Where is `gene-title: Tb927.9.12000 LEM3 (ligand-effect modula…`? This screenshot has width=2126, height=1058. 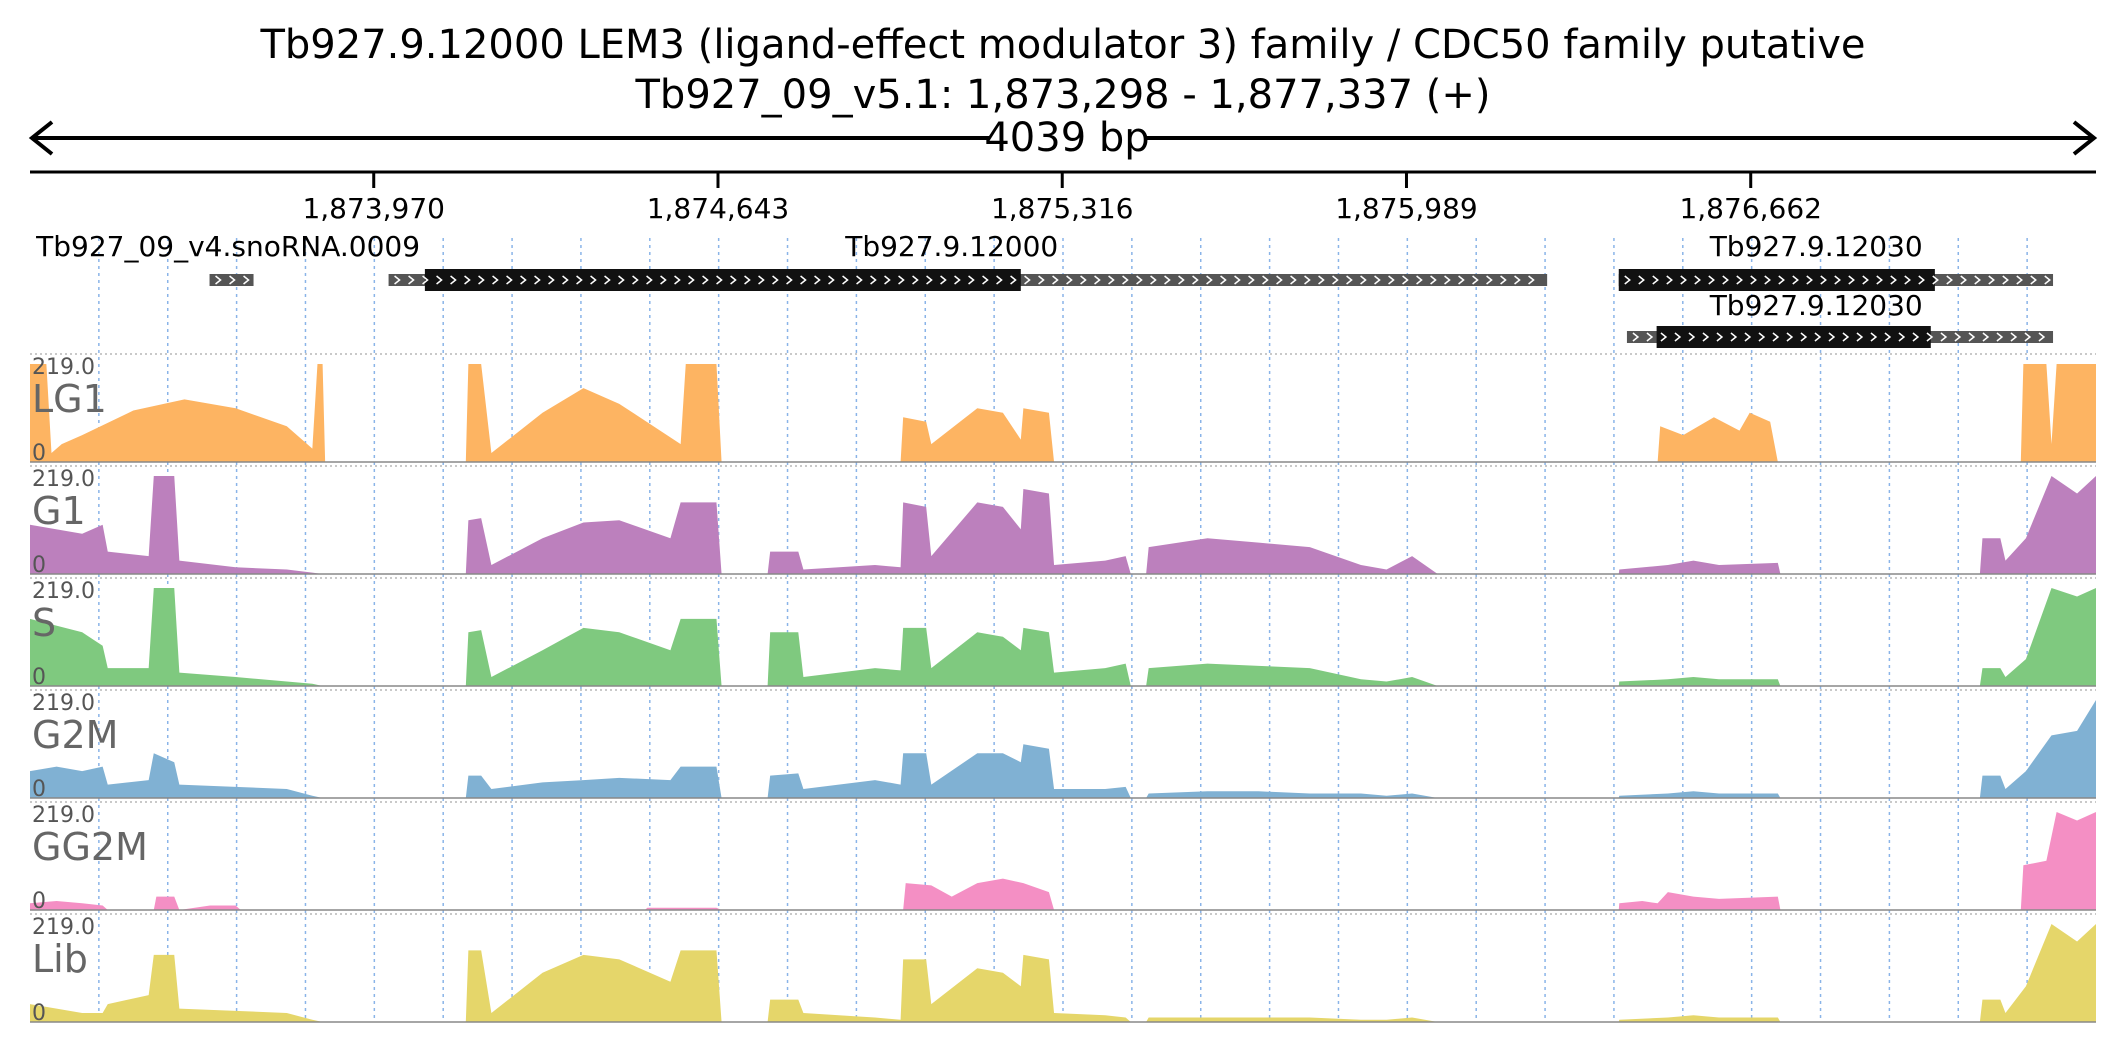
gene-title: Tb927.9.12000 LEM3 (ligand-effect modula… is located at coordinates (1062, 45).